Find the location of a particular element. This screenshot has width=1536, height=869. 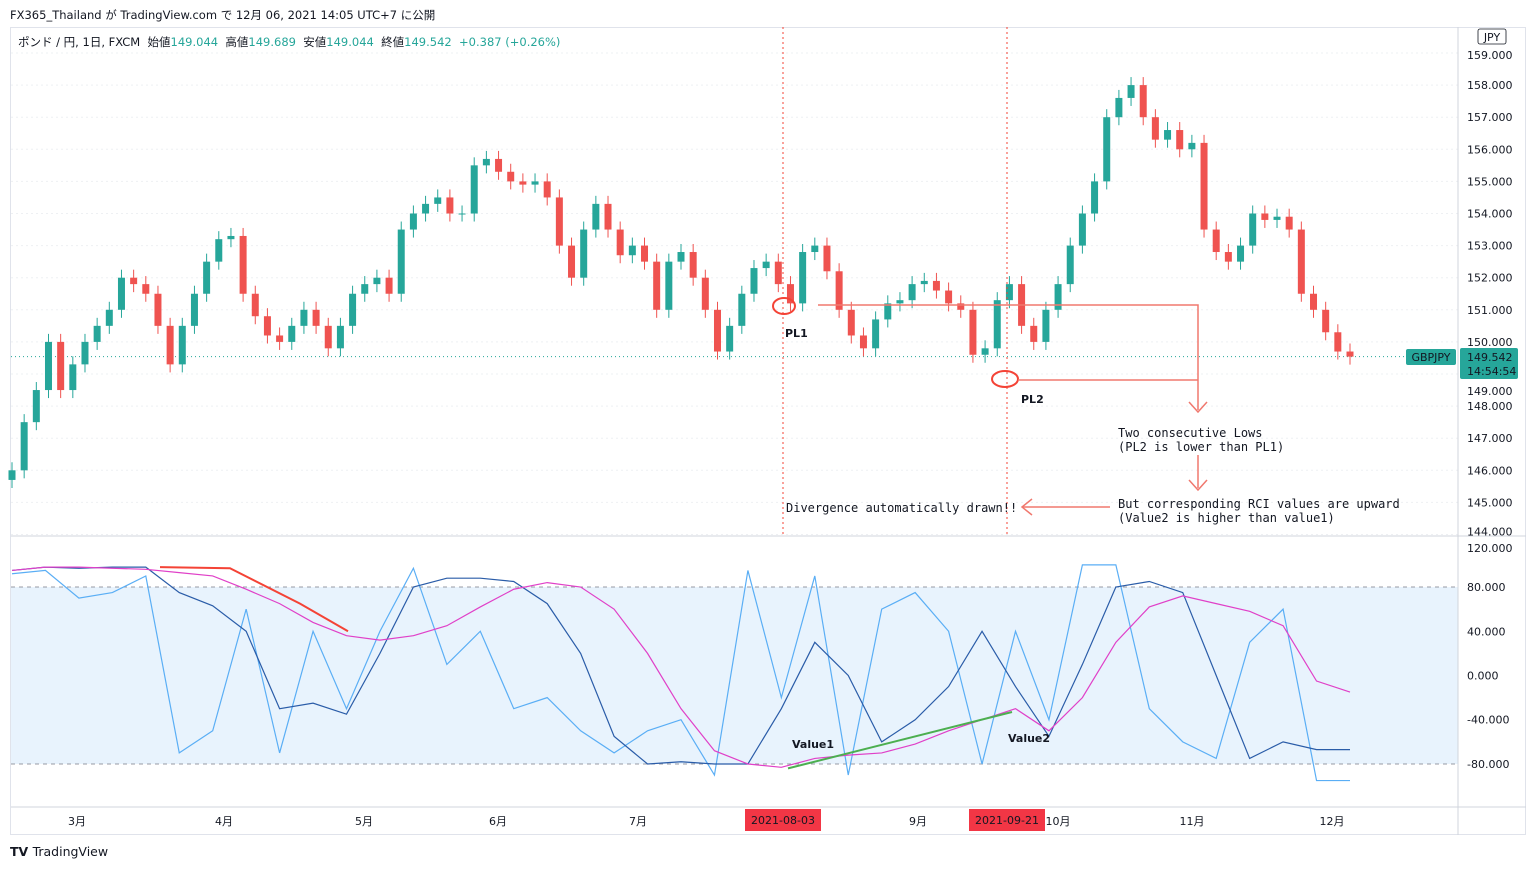

price-tick-label: 157.000 is located at coordinates (1490, 117).